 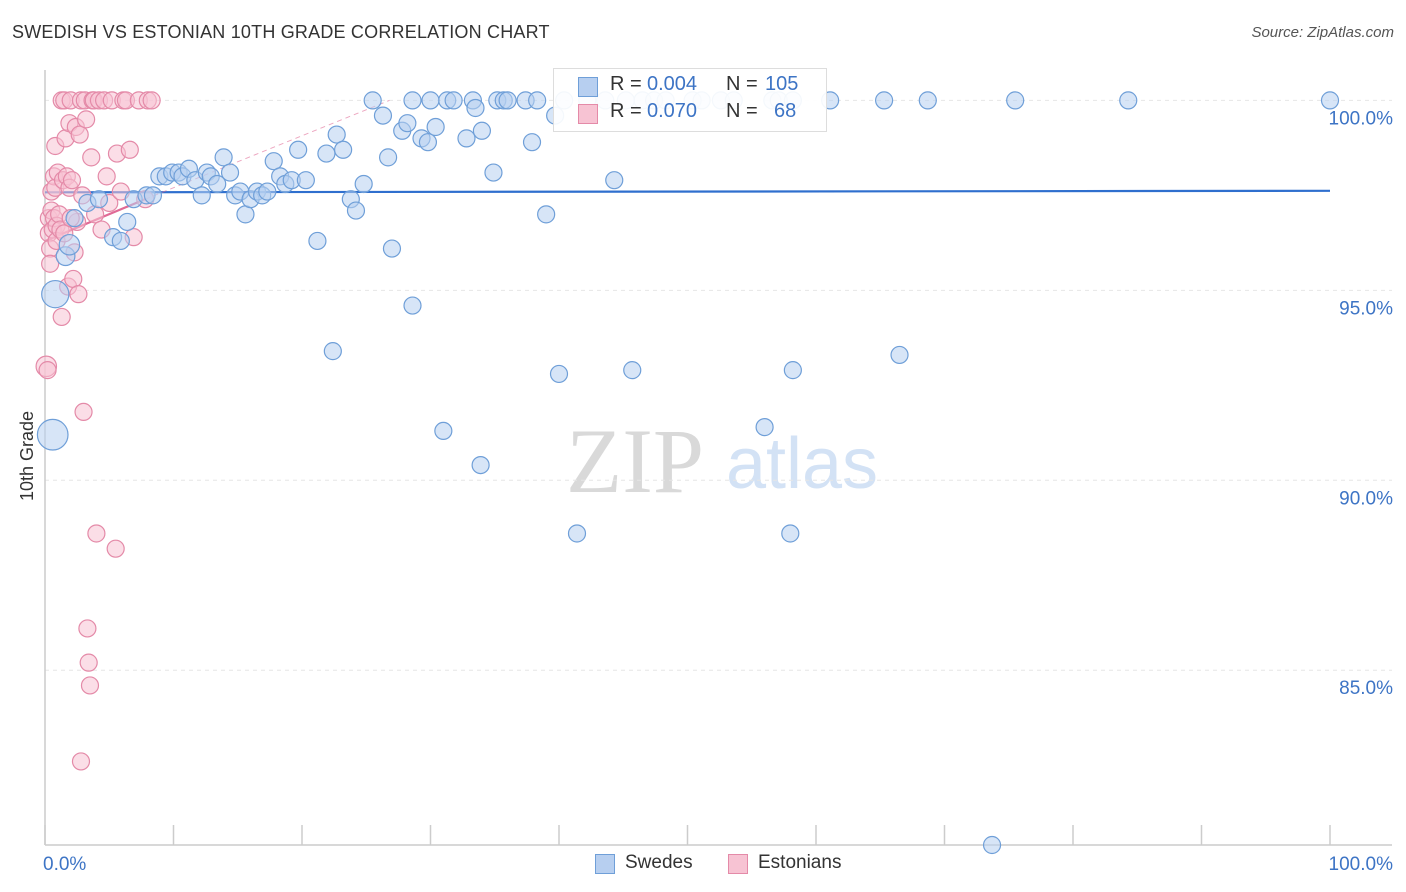 I want to click on x-tick-label: 0.0%, so click(x=64, y=864).